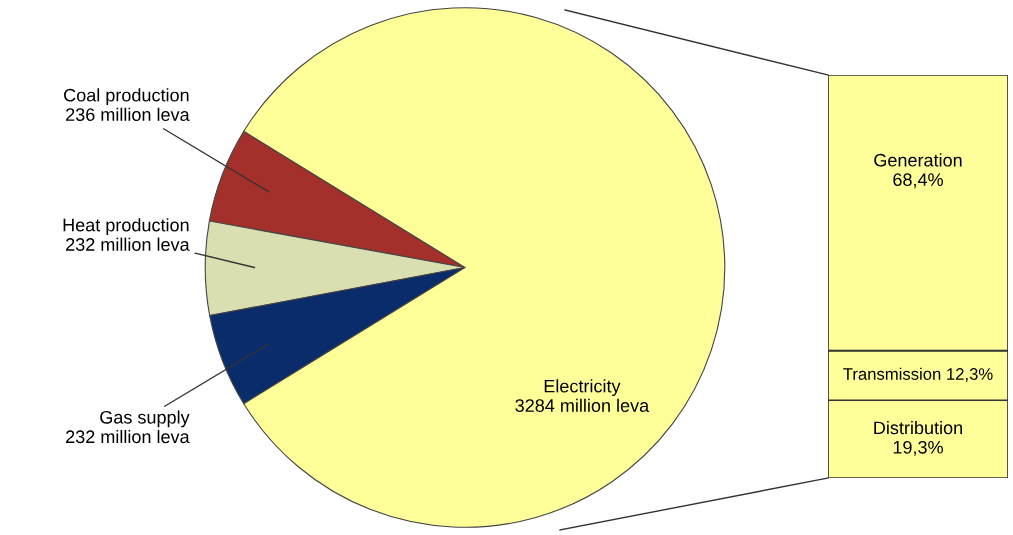 Image resolution: width=1013 pixels, height=535 pixels. I want to click on slice-label: Heat production, so click(126, 227).